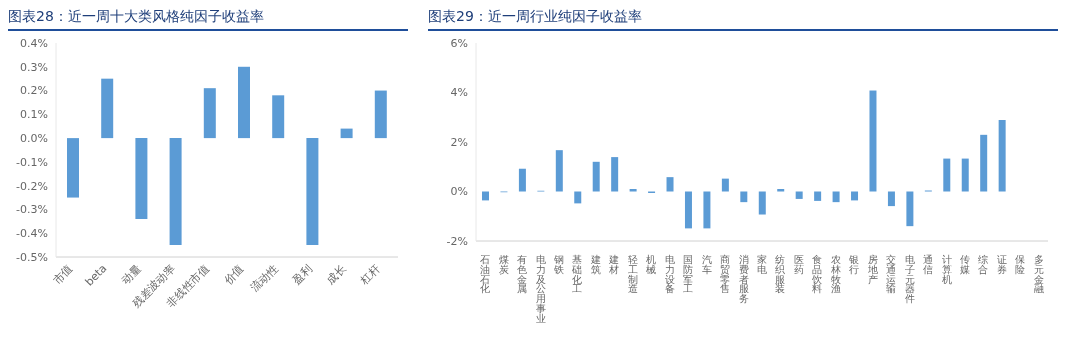 The height and width of the screenshot is (348, 1080). Describe the element at coordinates (32, 186) in the screenshot. I see `y-tick-label: -0.2%` at that location.